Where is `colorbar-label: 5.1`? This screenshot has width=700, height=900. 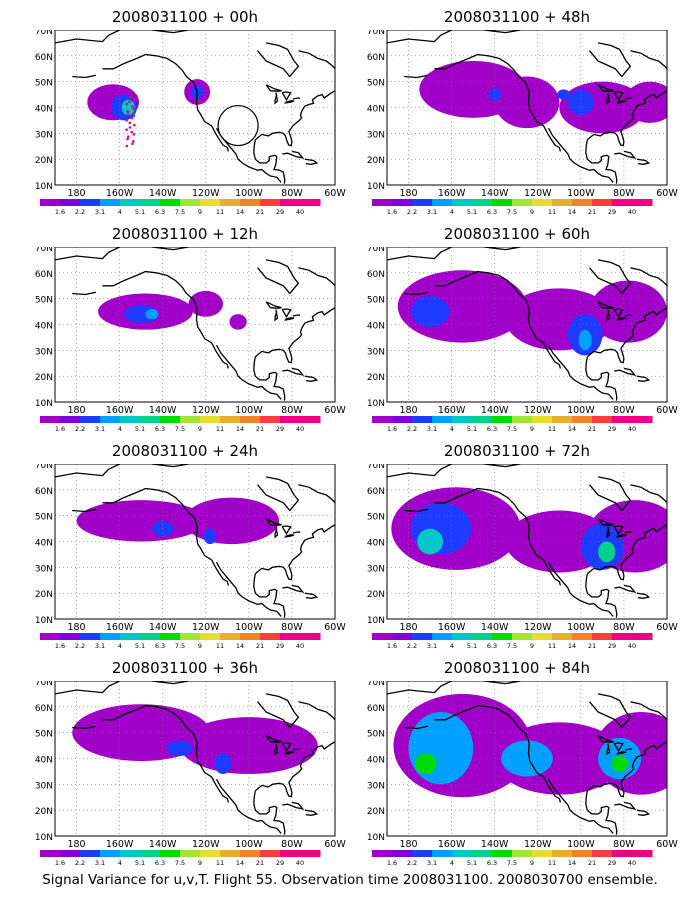 colorbar-label: 5.1 is located at coordinates (472, 212).